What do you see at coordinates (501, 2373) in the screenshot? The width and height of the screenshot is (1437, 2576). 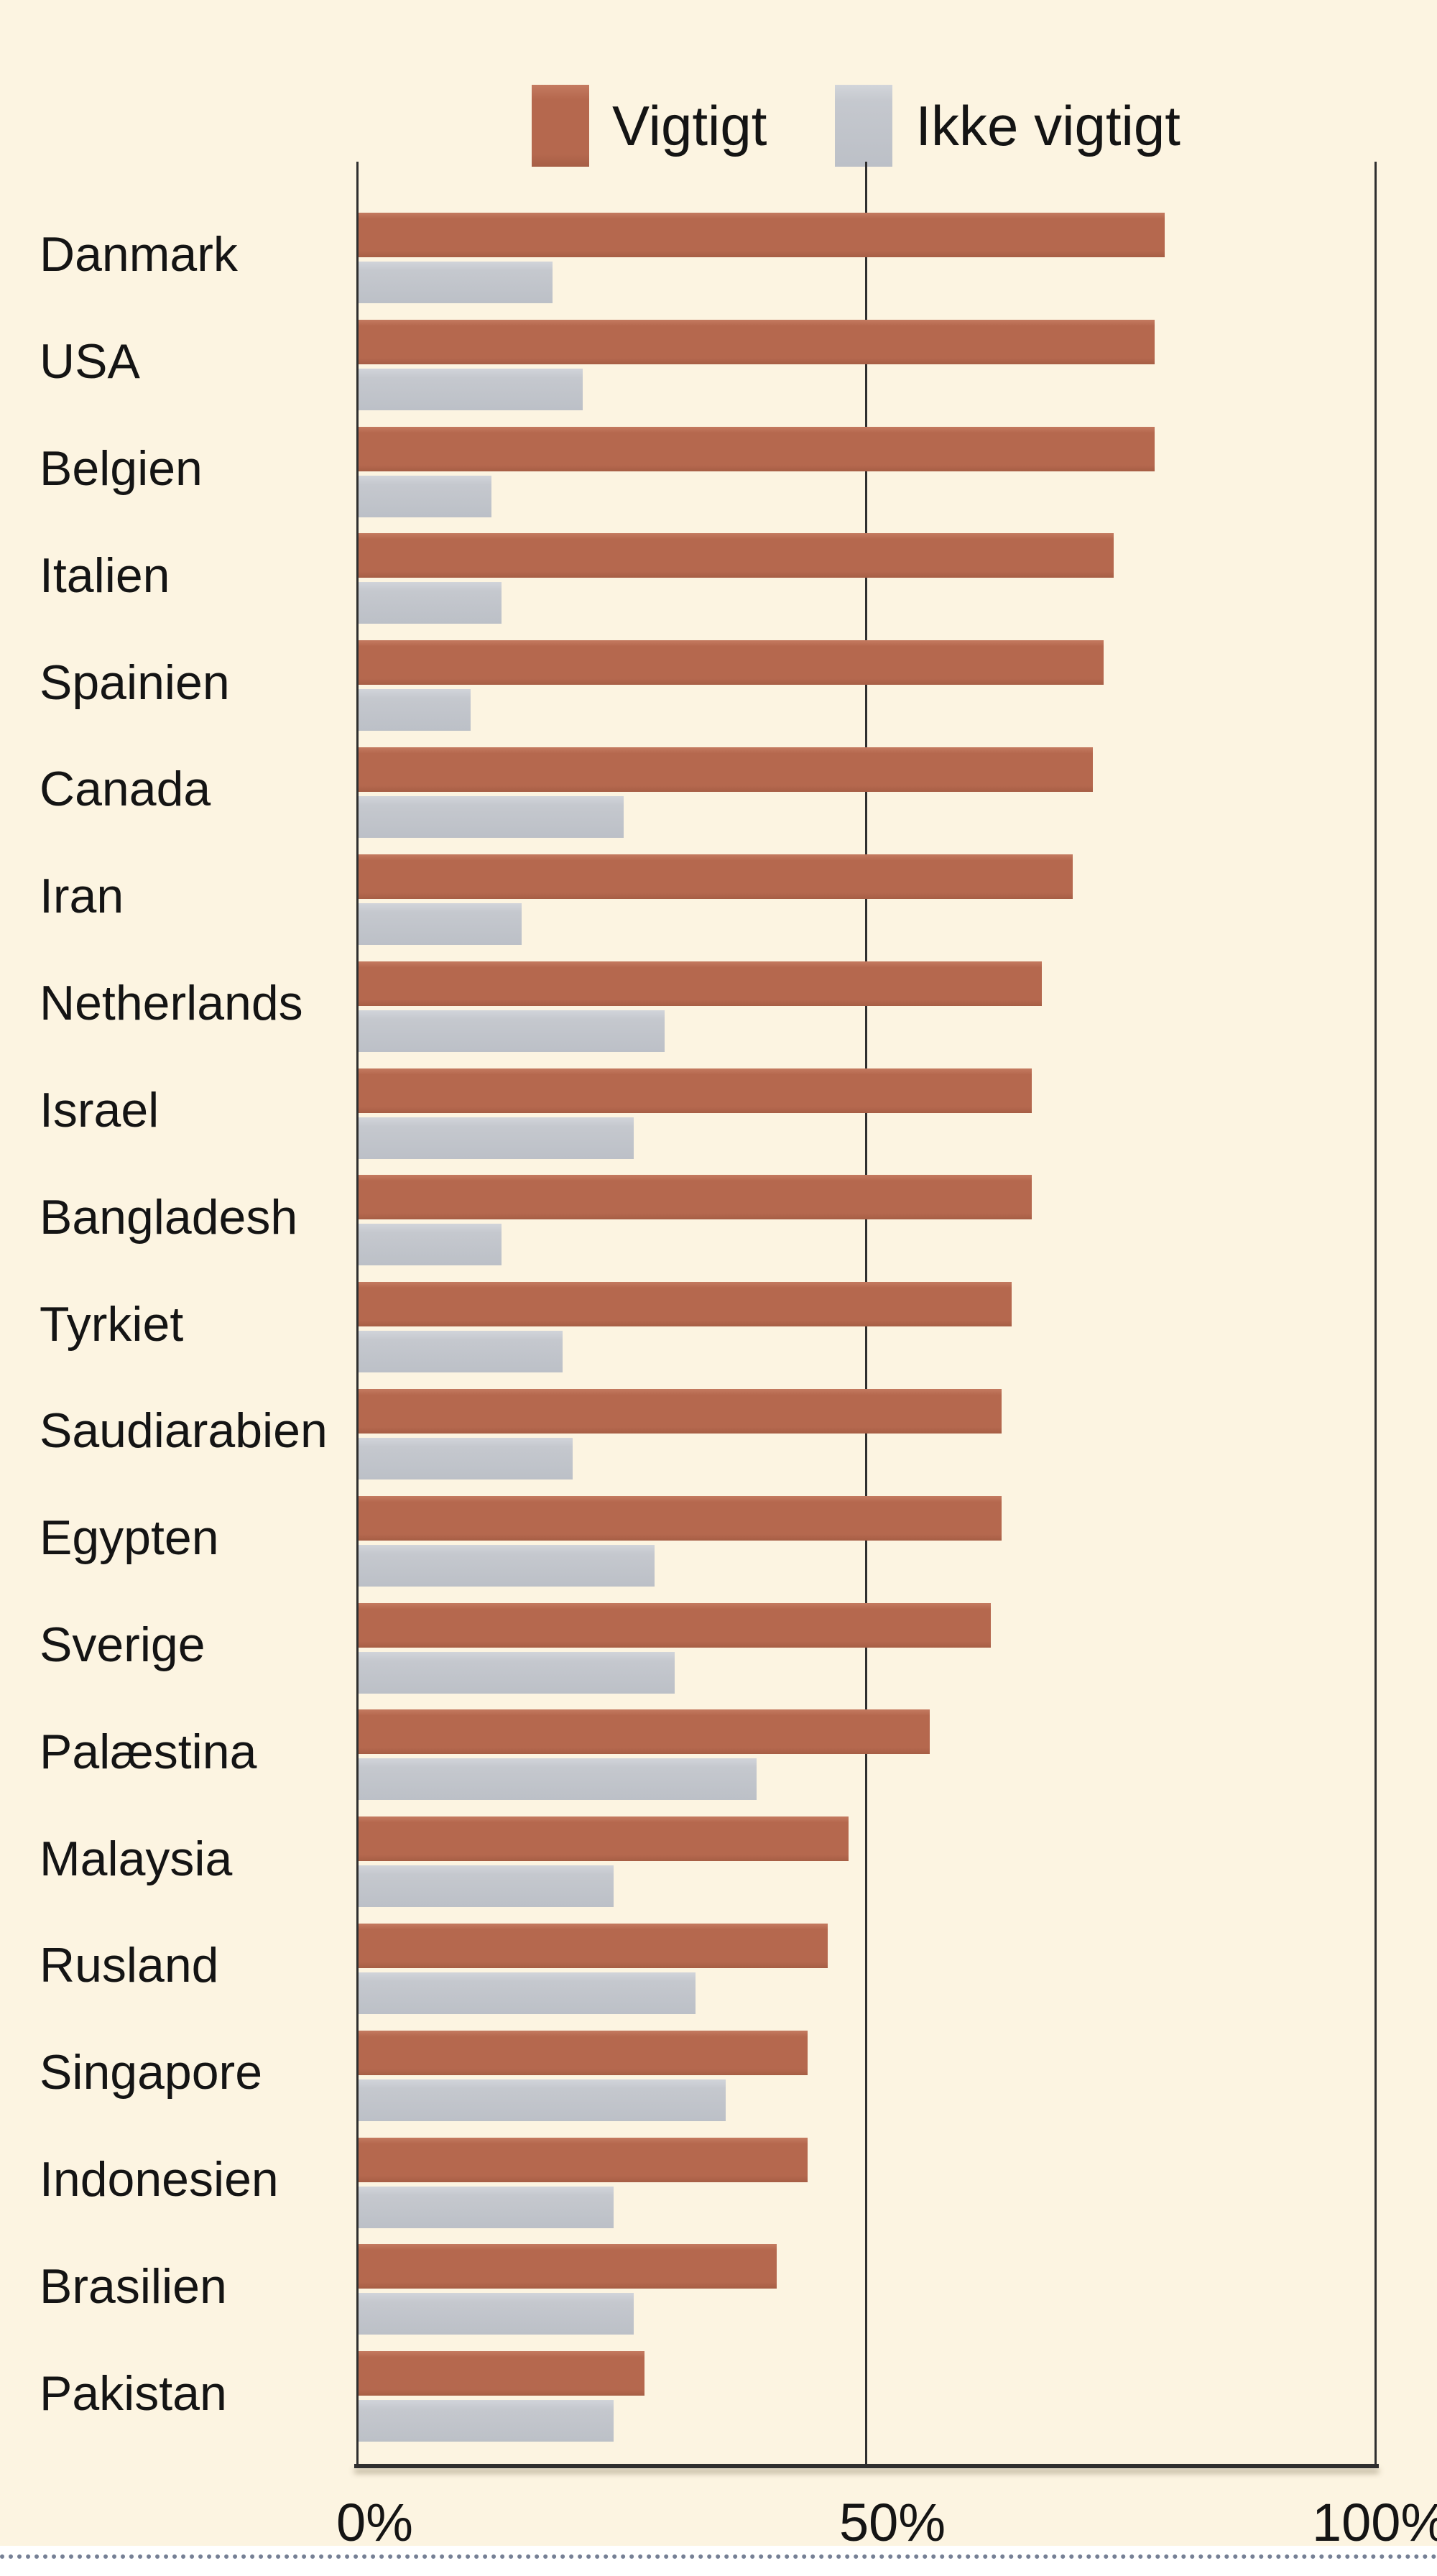 I see `bar-vigtigt-pakistan` at bounding box center [501, 2373].